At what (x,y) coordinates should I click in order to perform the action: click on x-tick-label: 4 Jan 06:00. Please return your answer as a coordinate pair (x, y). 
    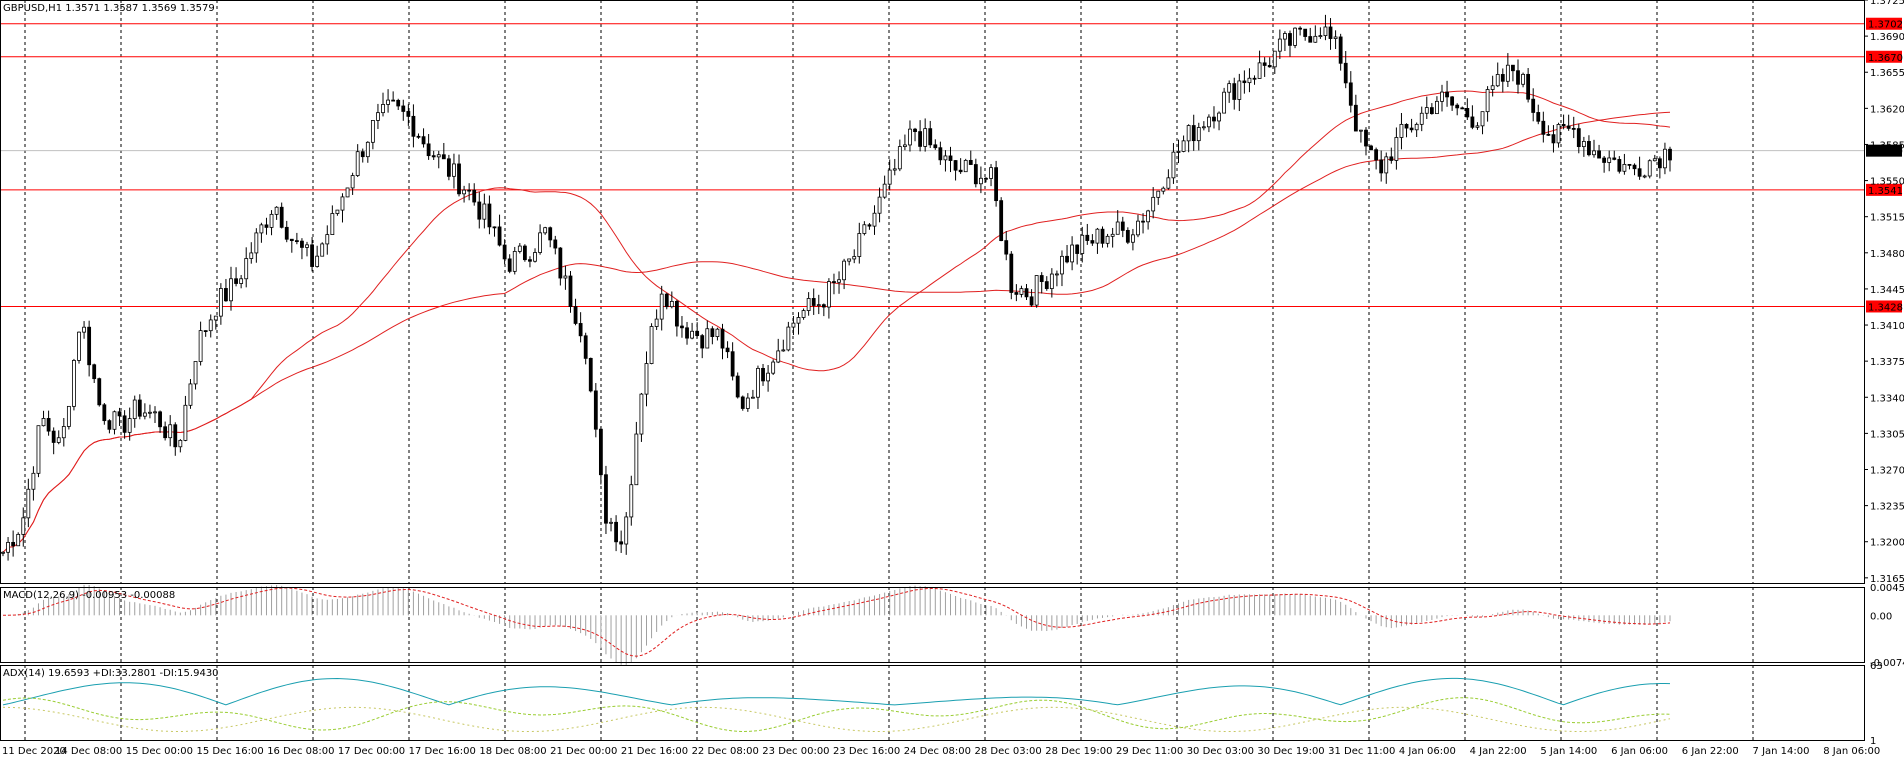
    Looking at the image, I should click on (1427, 751).